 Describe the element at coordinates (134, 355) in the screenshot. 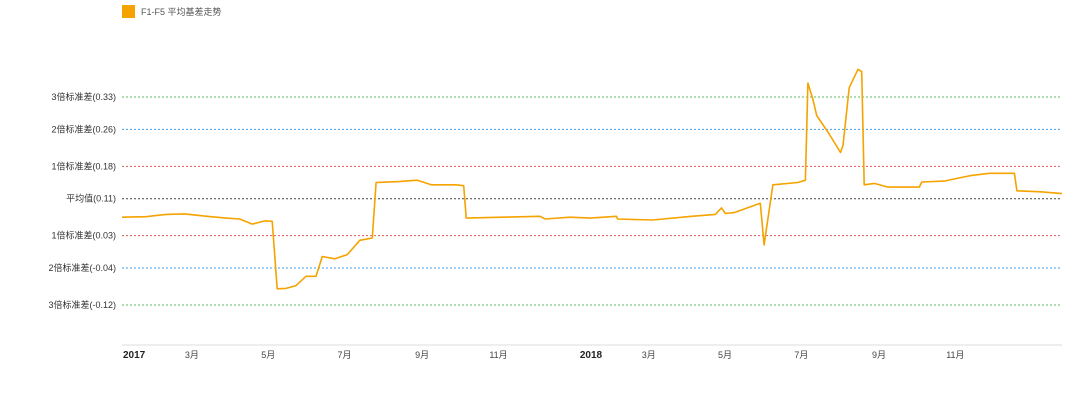

I see `x-tick-label: 2017` at that location.